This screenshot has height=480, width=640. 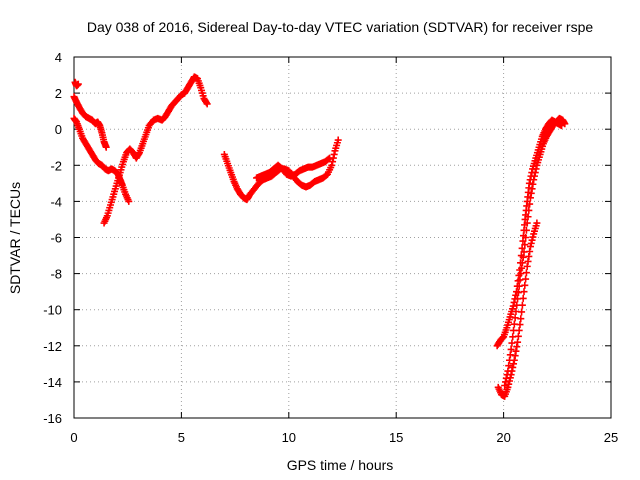 I want to click on x-tick-label: 25, so click(x=611, y=437).